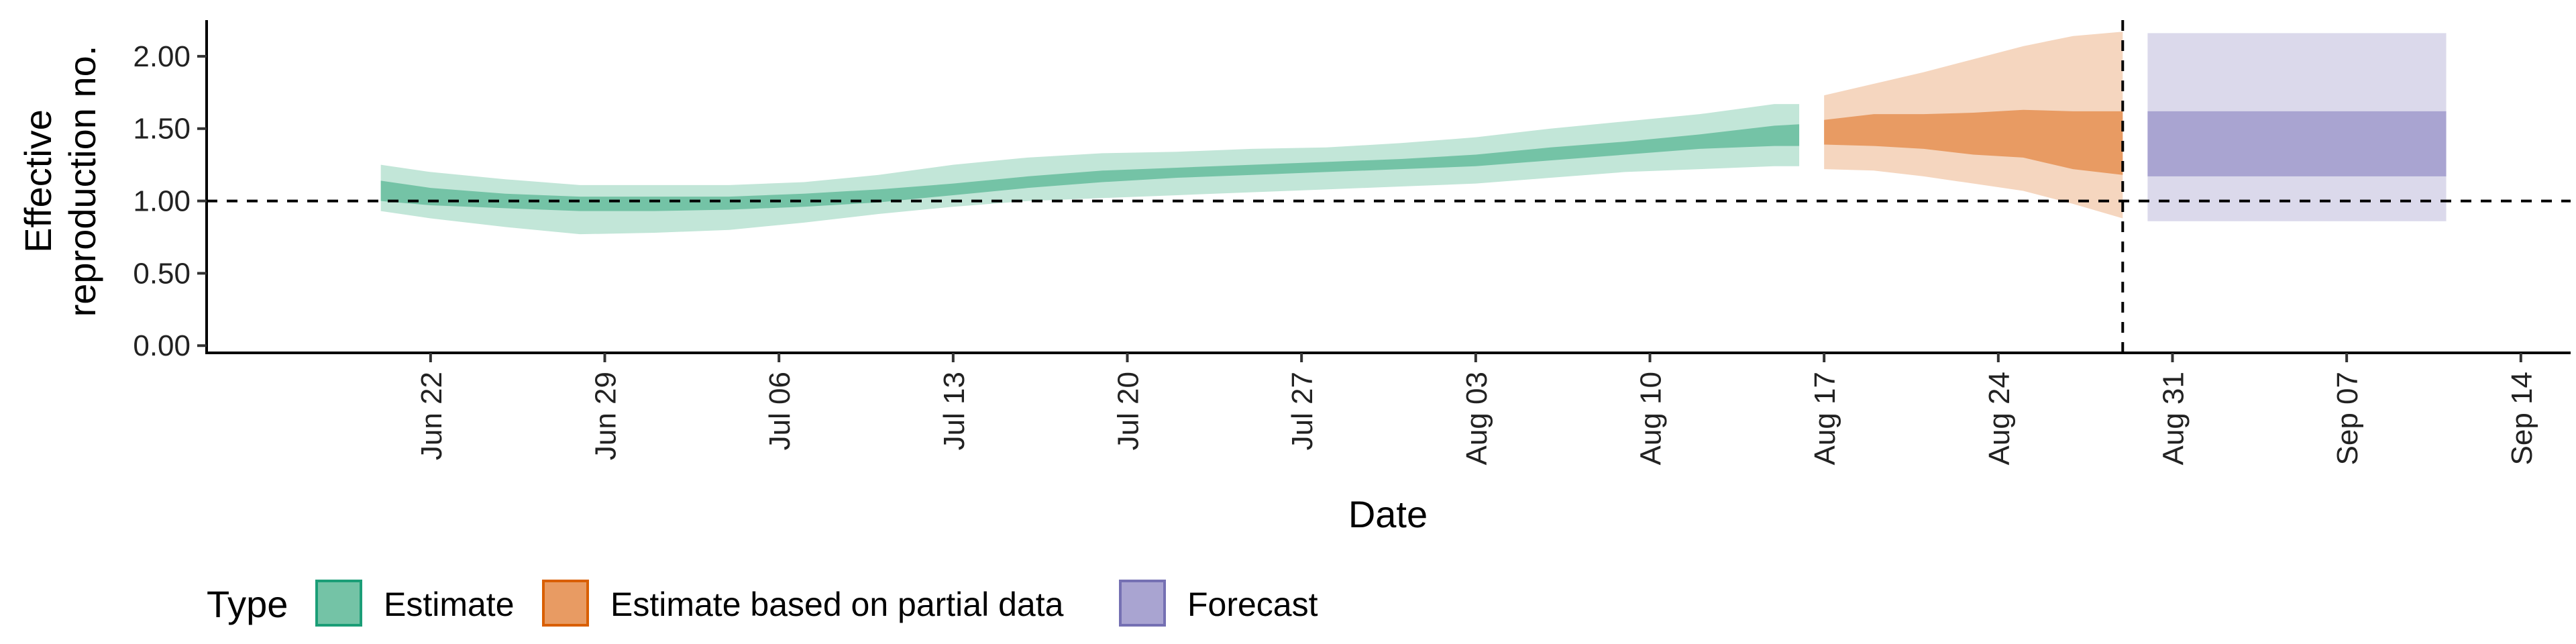  Describe the element at coordinates (1252, 604) in the screenshot. I see `legend-label: Forecast` at that location.